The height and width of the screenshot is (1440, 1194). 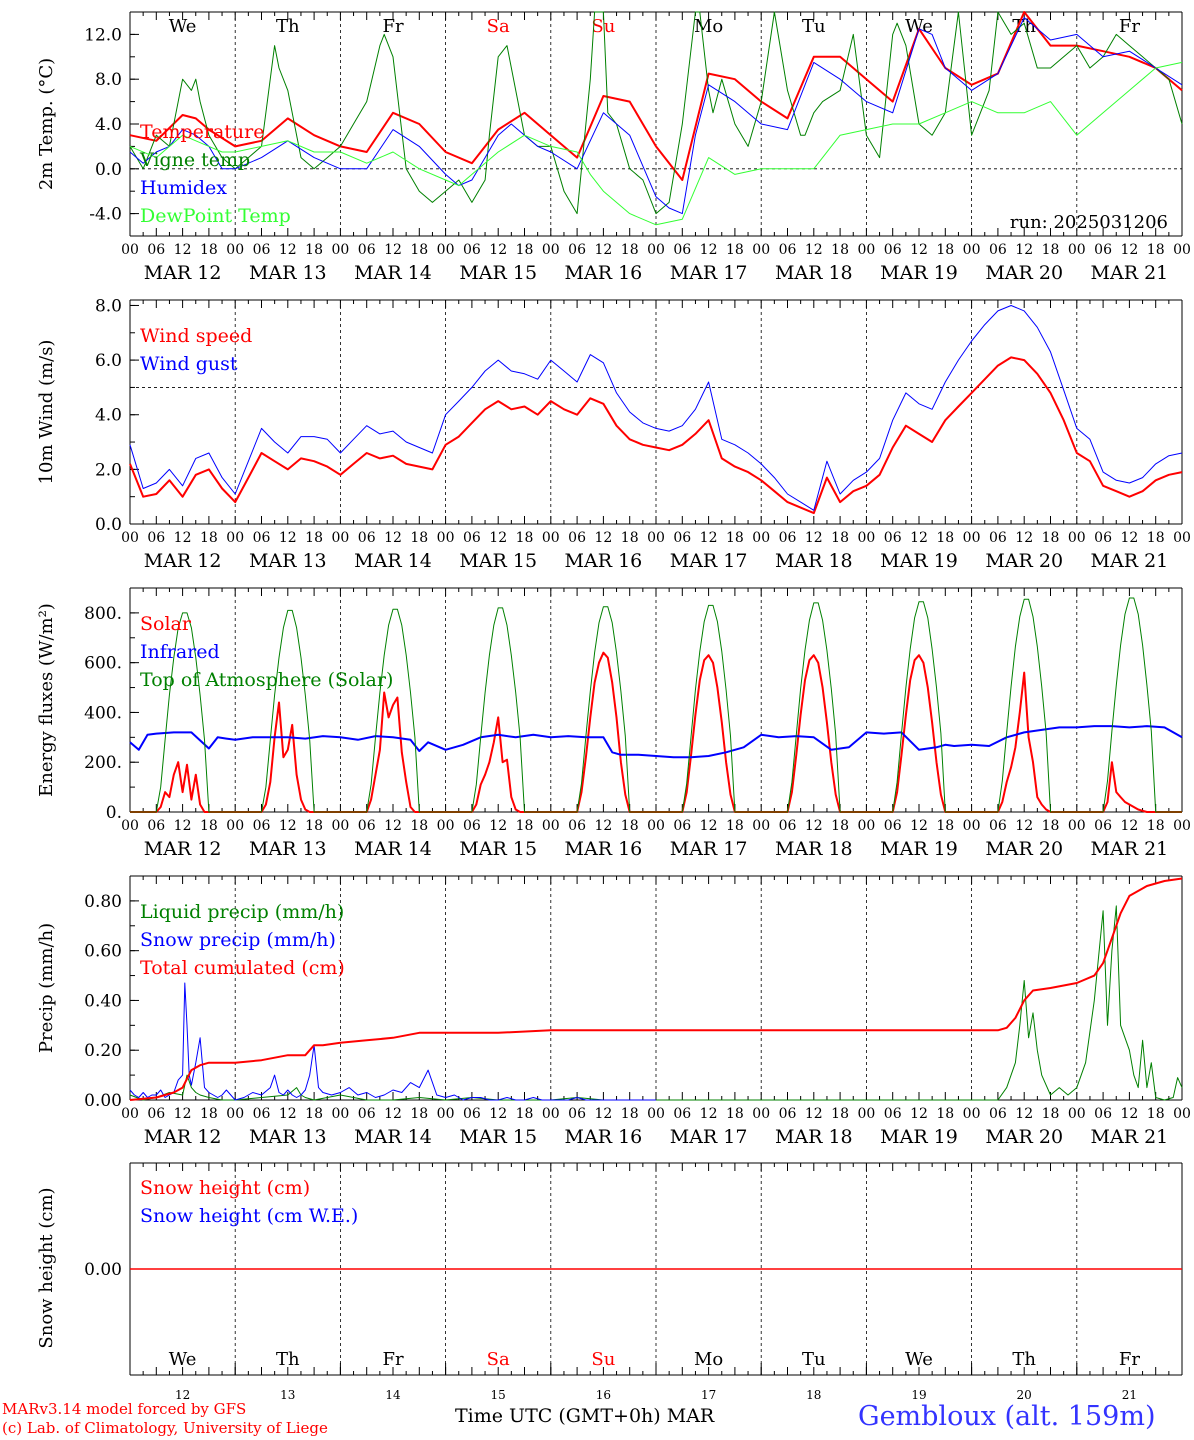 I want to click on time-axis-title: Time UTC (GMT+0h) MAR, so click(x=584, y=1416).